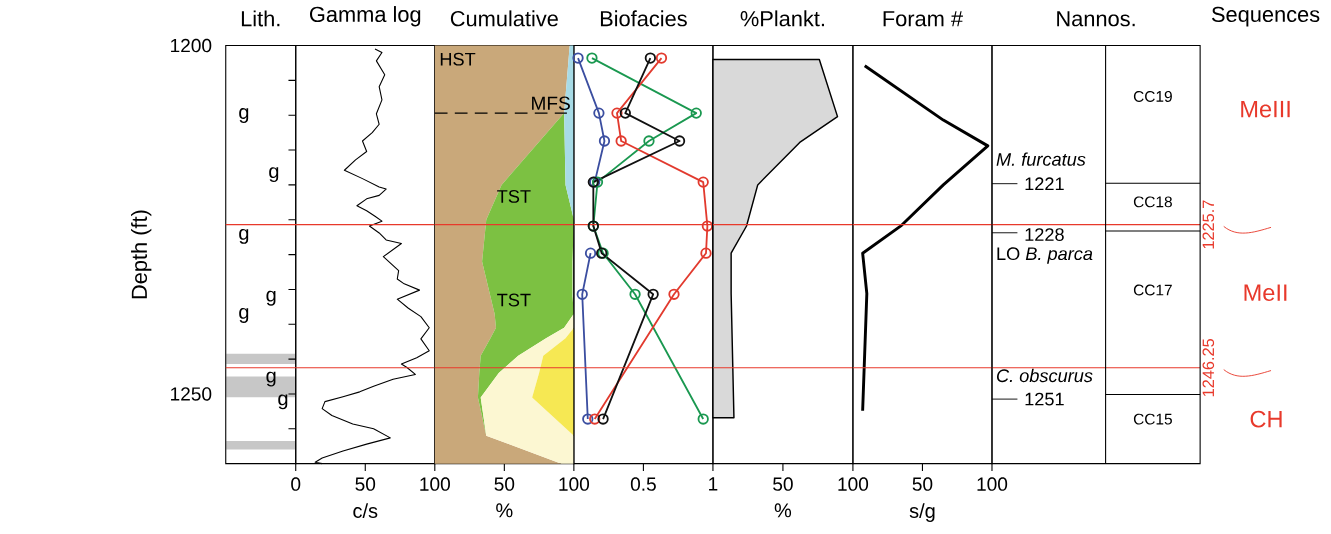 Image resolution: width=1331 pixels, height=534 pixels. Describe the element at coordinates (1152, 97) in the screenshot. I see `text: CC19` at that location.